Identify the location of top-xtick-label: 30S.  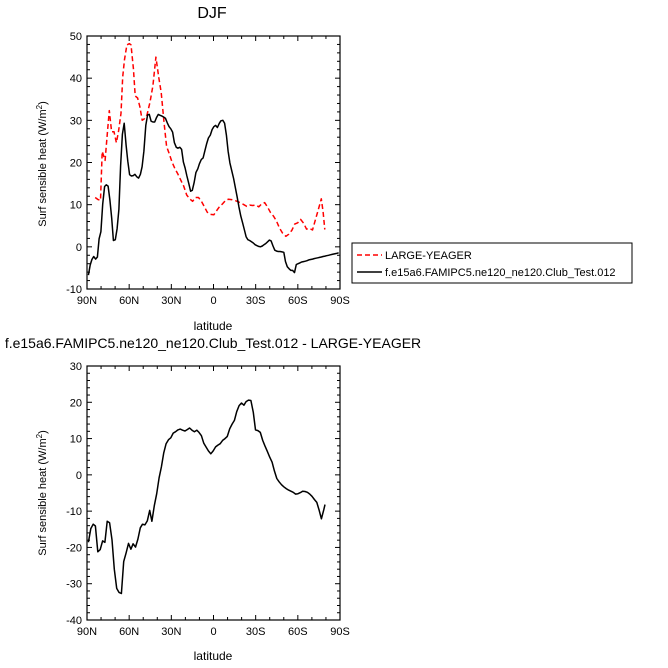
(256, 301).